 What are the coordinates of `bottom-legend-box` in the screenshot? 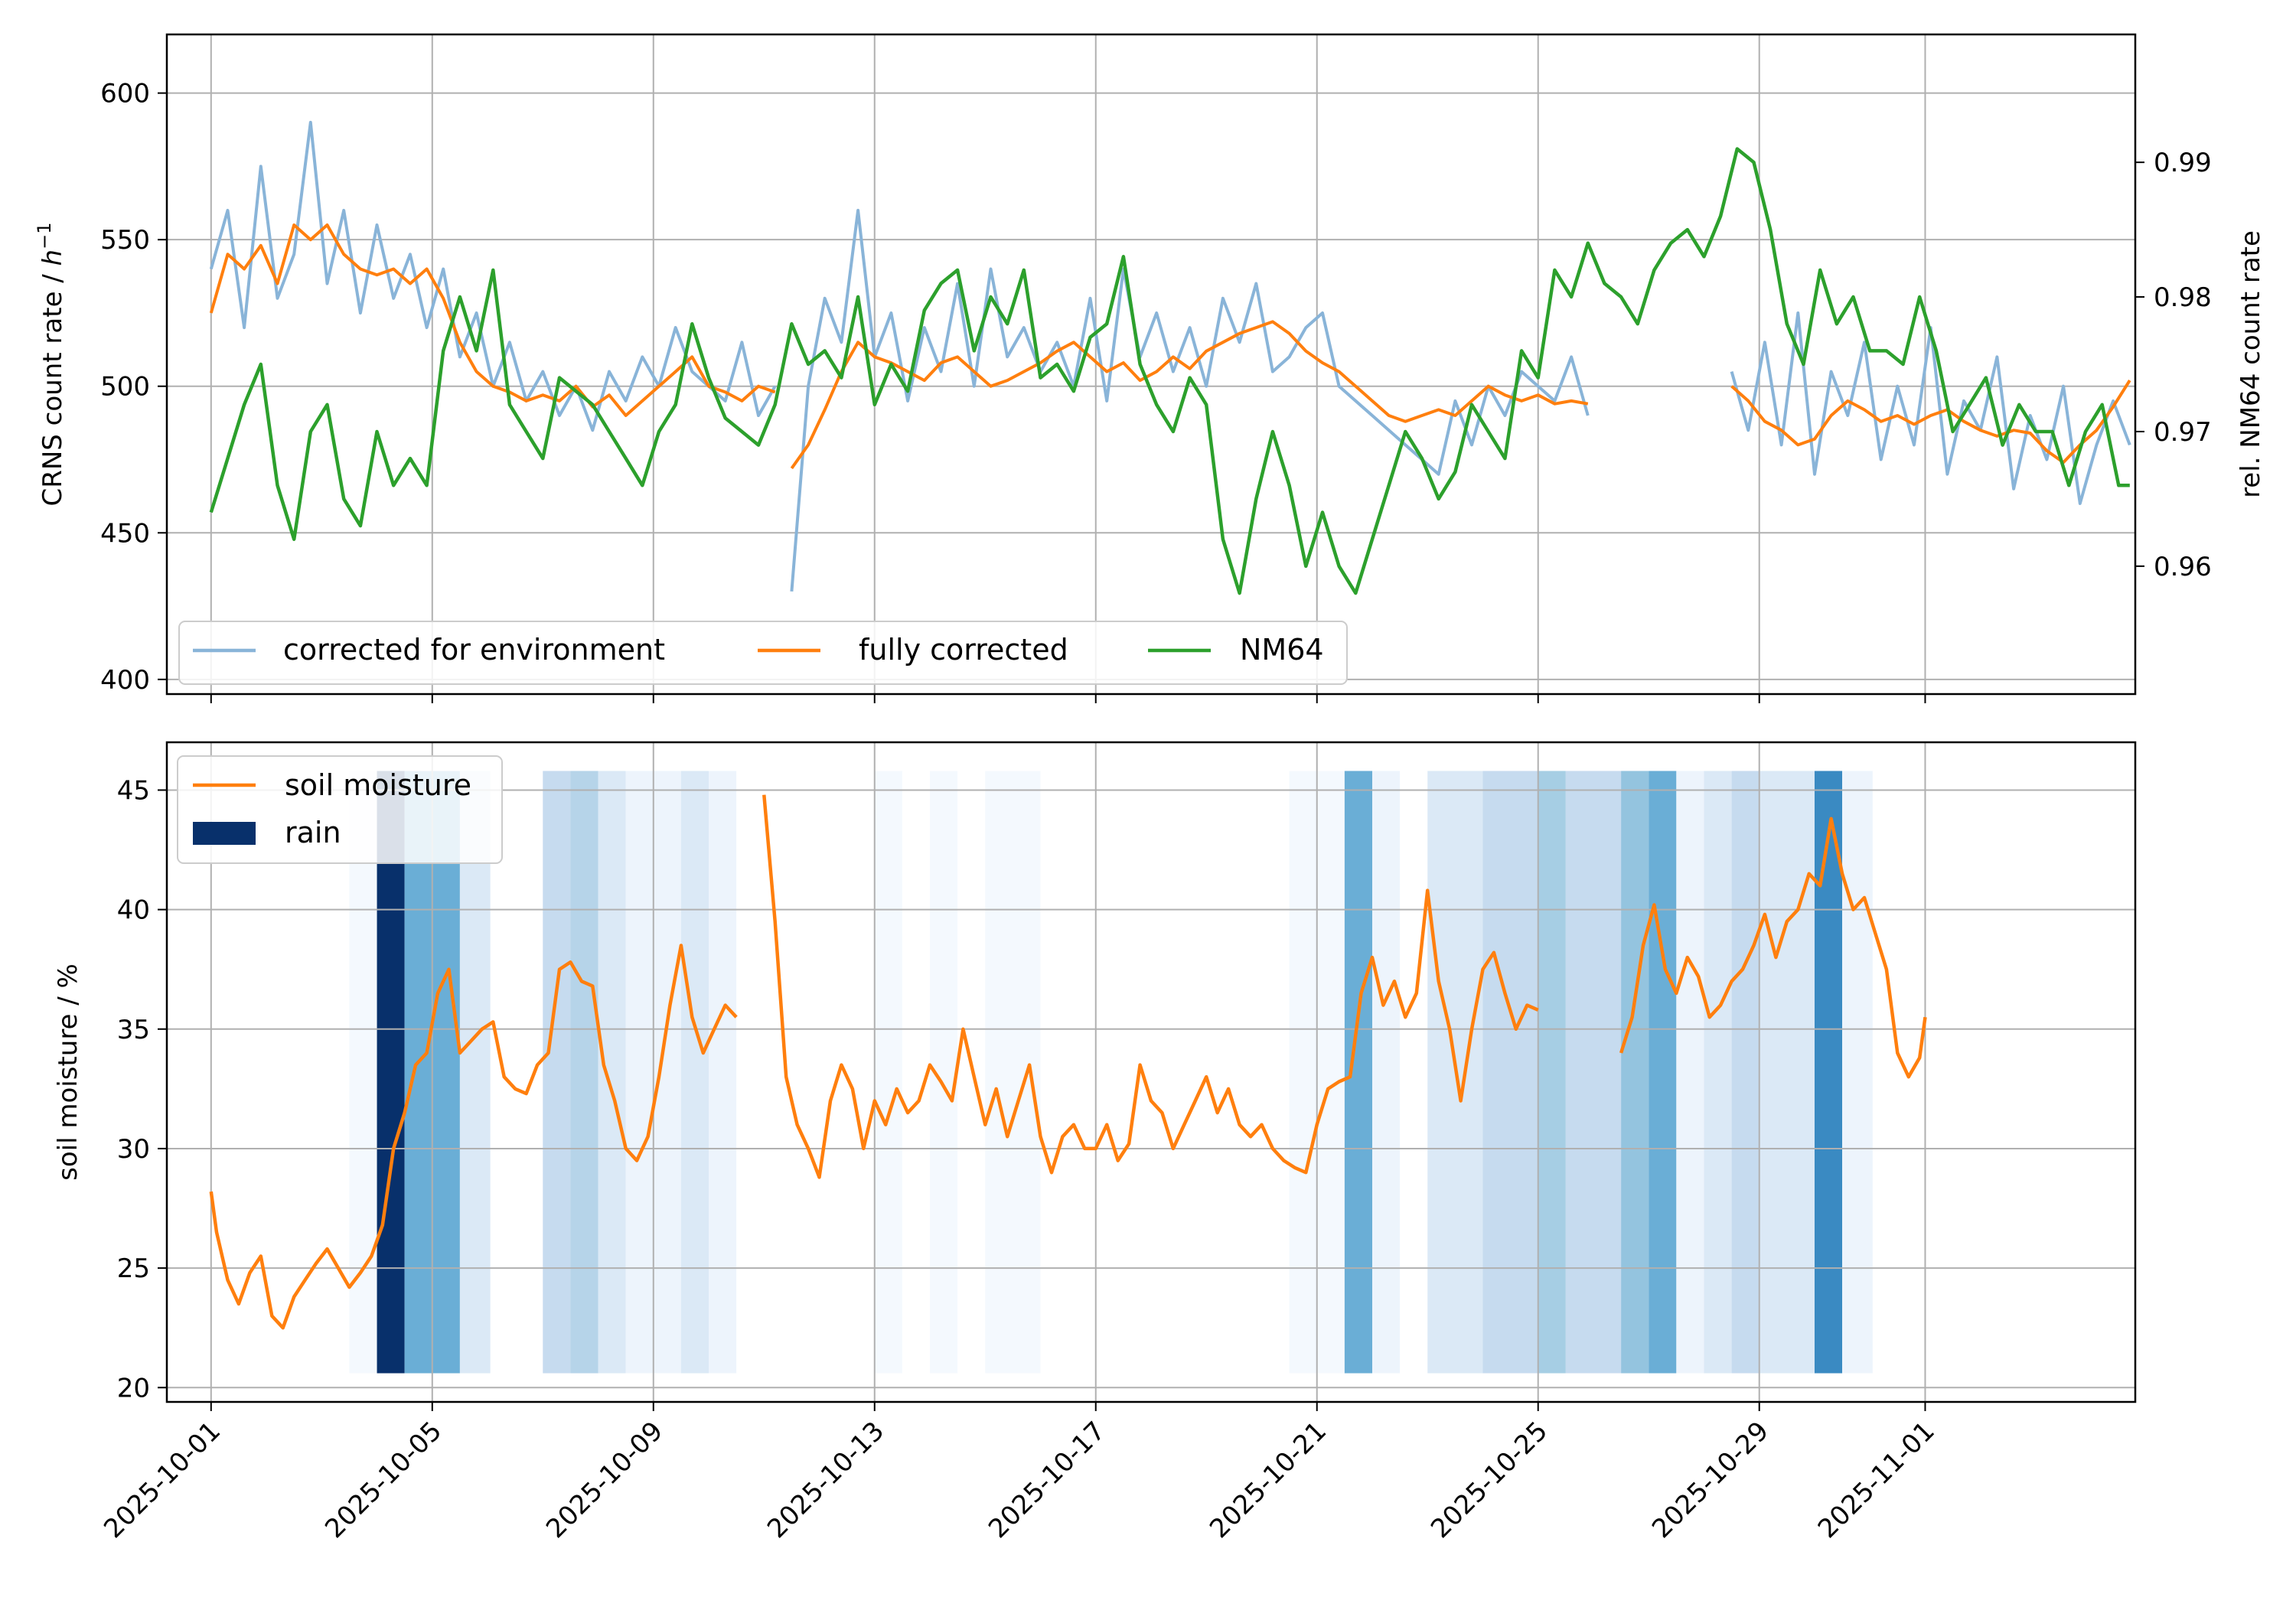 It's located at (340, 809).